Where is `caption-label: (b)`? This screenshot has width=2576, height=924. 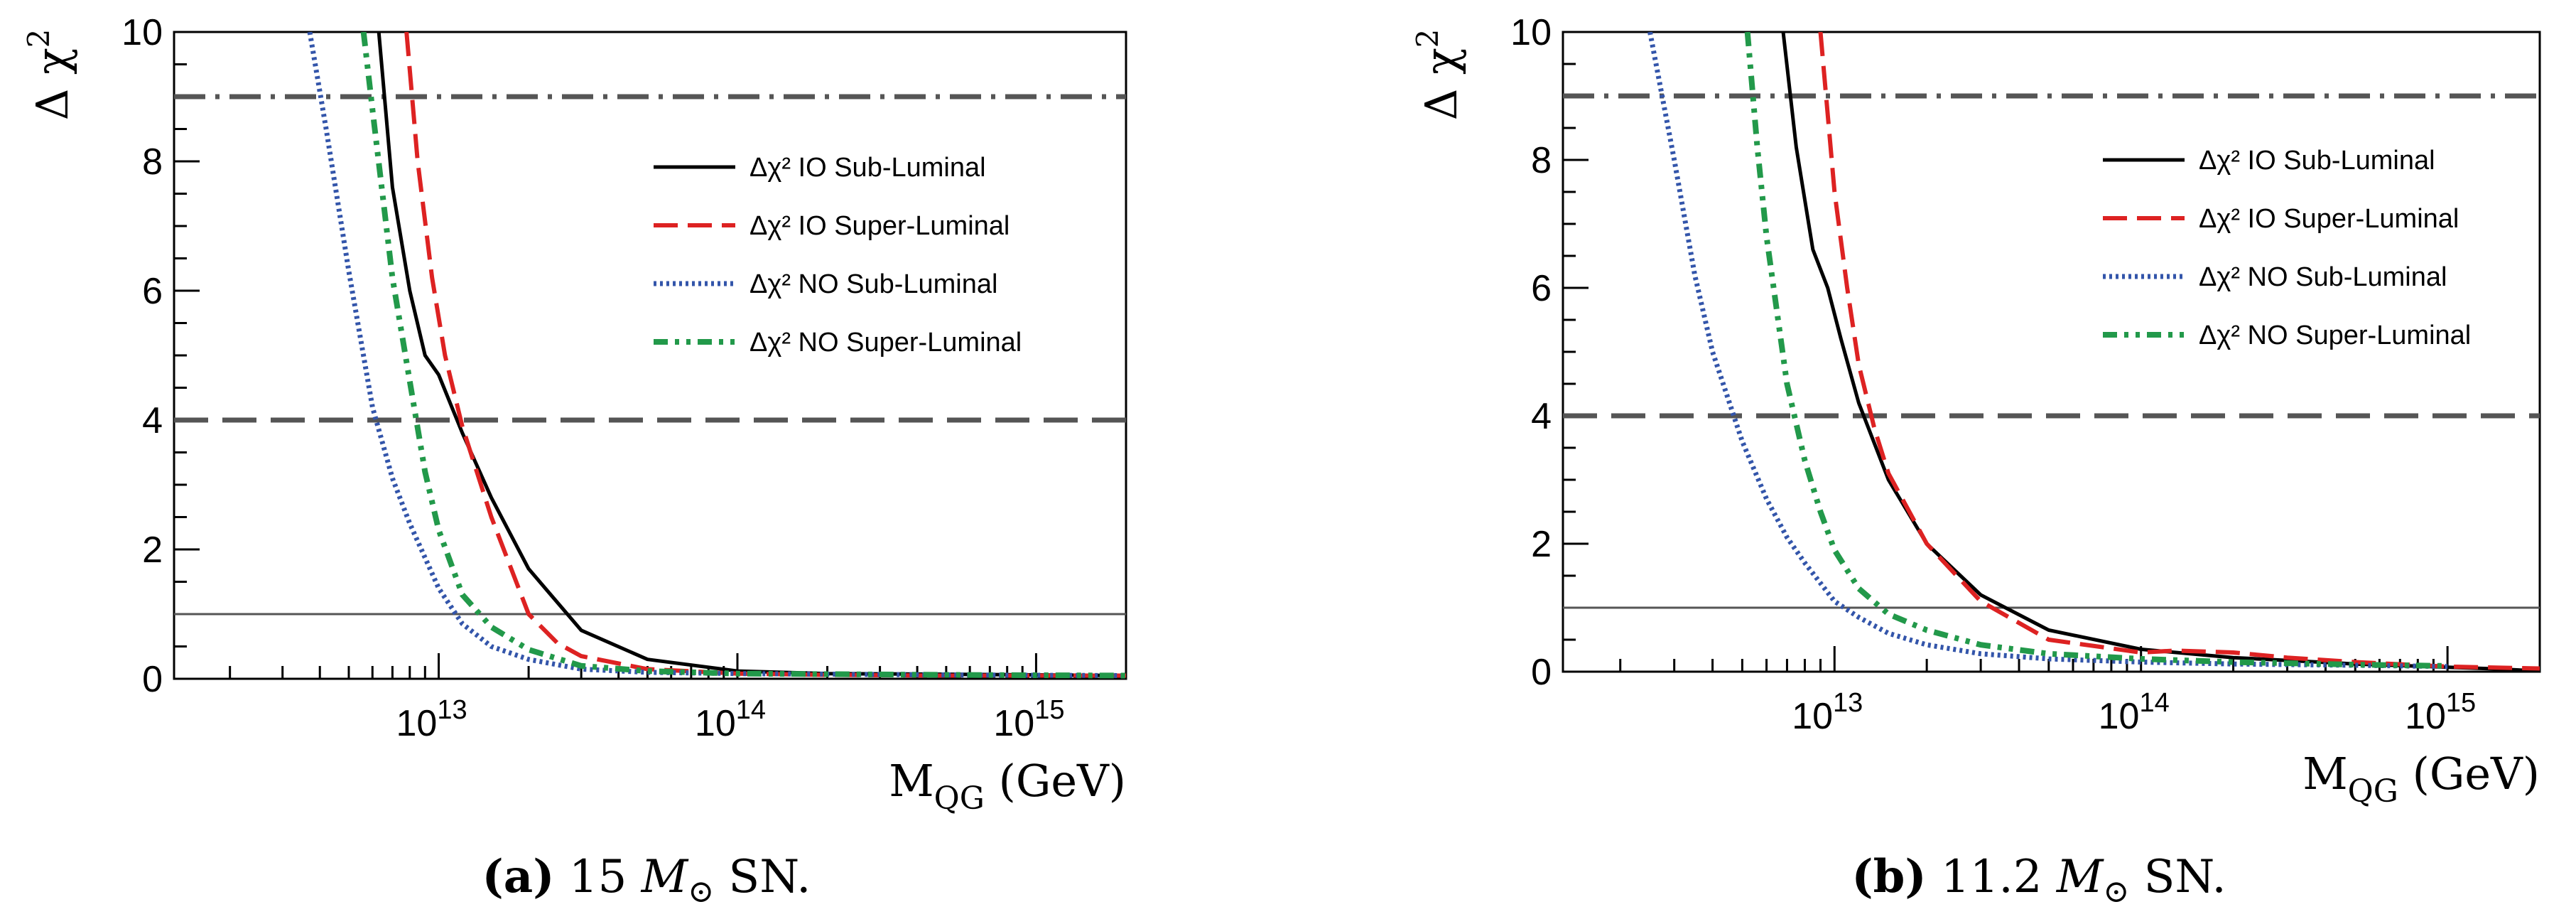 caption-label: (b) is located at coordinates (1888, 876).